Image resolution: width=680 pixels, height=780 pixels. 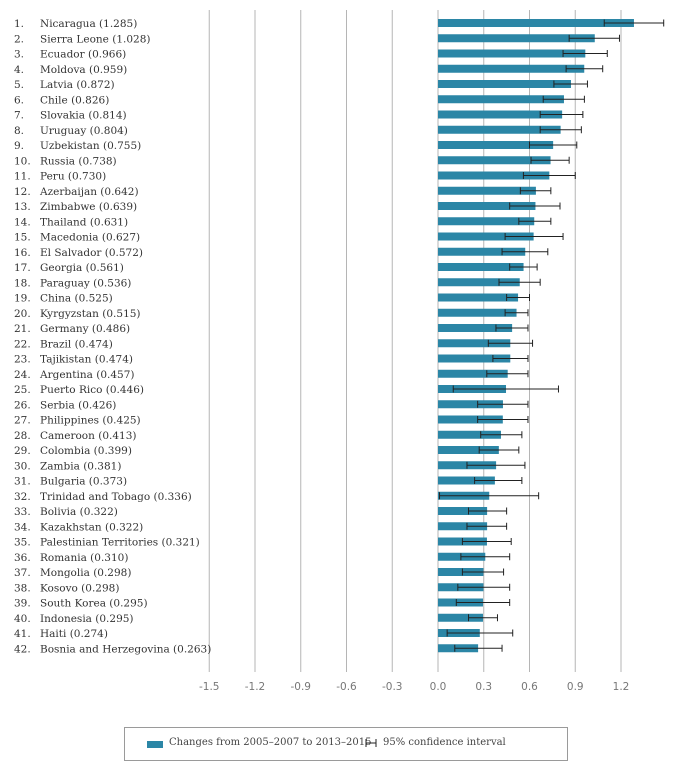 What do you see at coordinates (438, 687) in the screenshot?
I see `x-tick-label: 0.0` at bounding box center [438, 687].